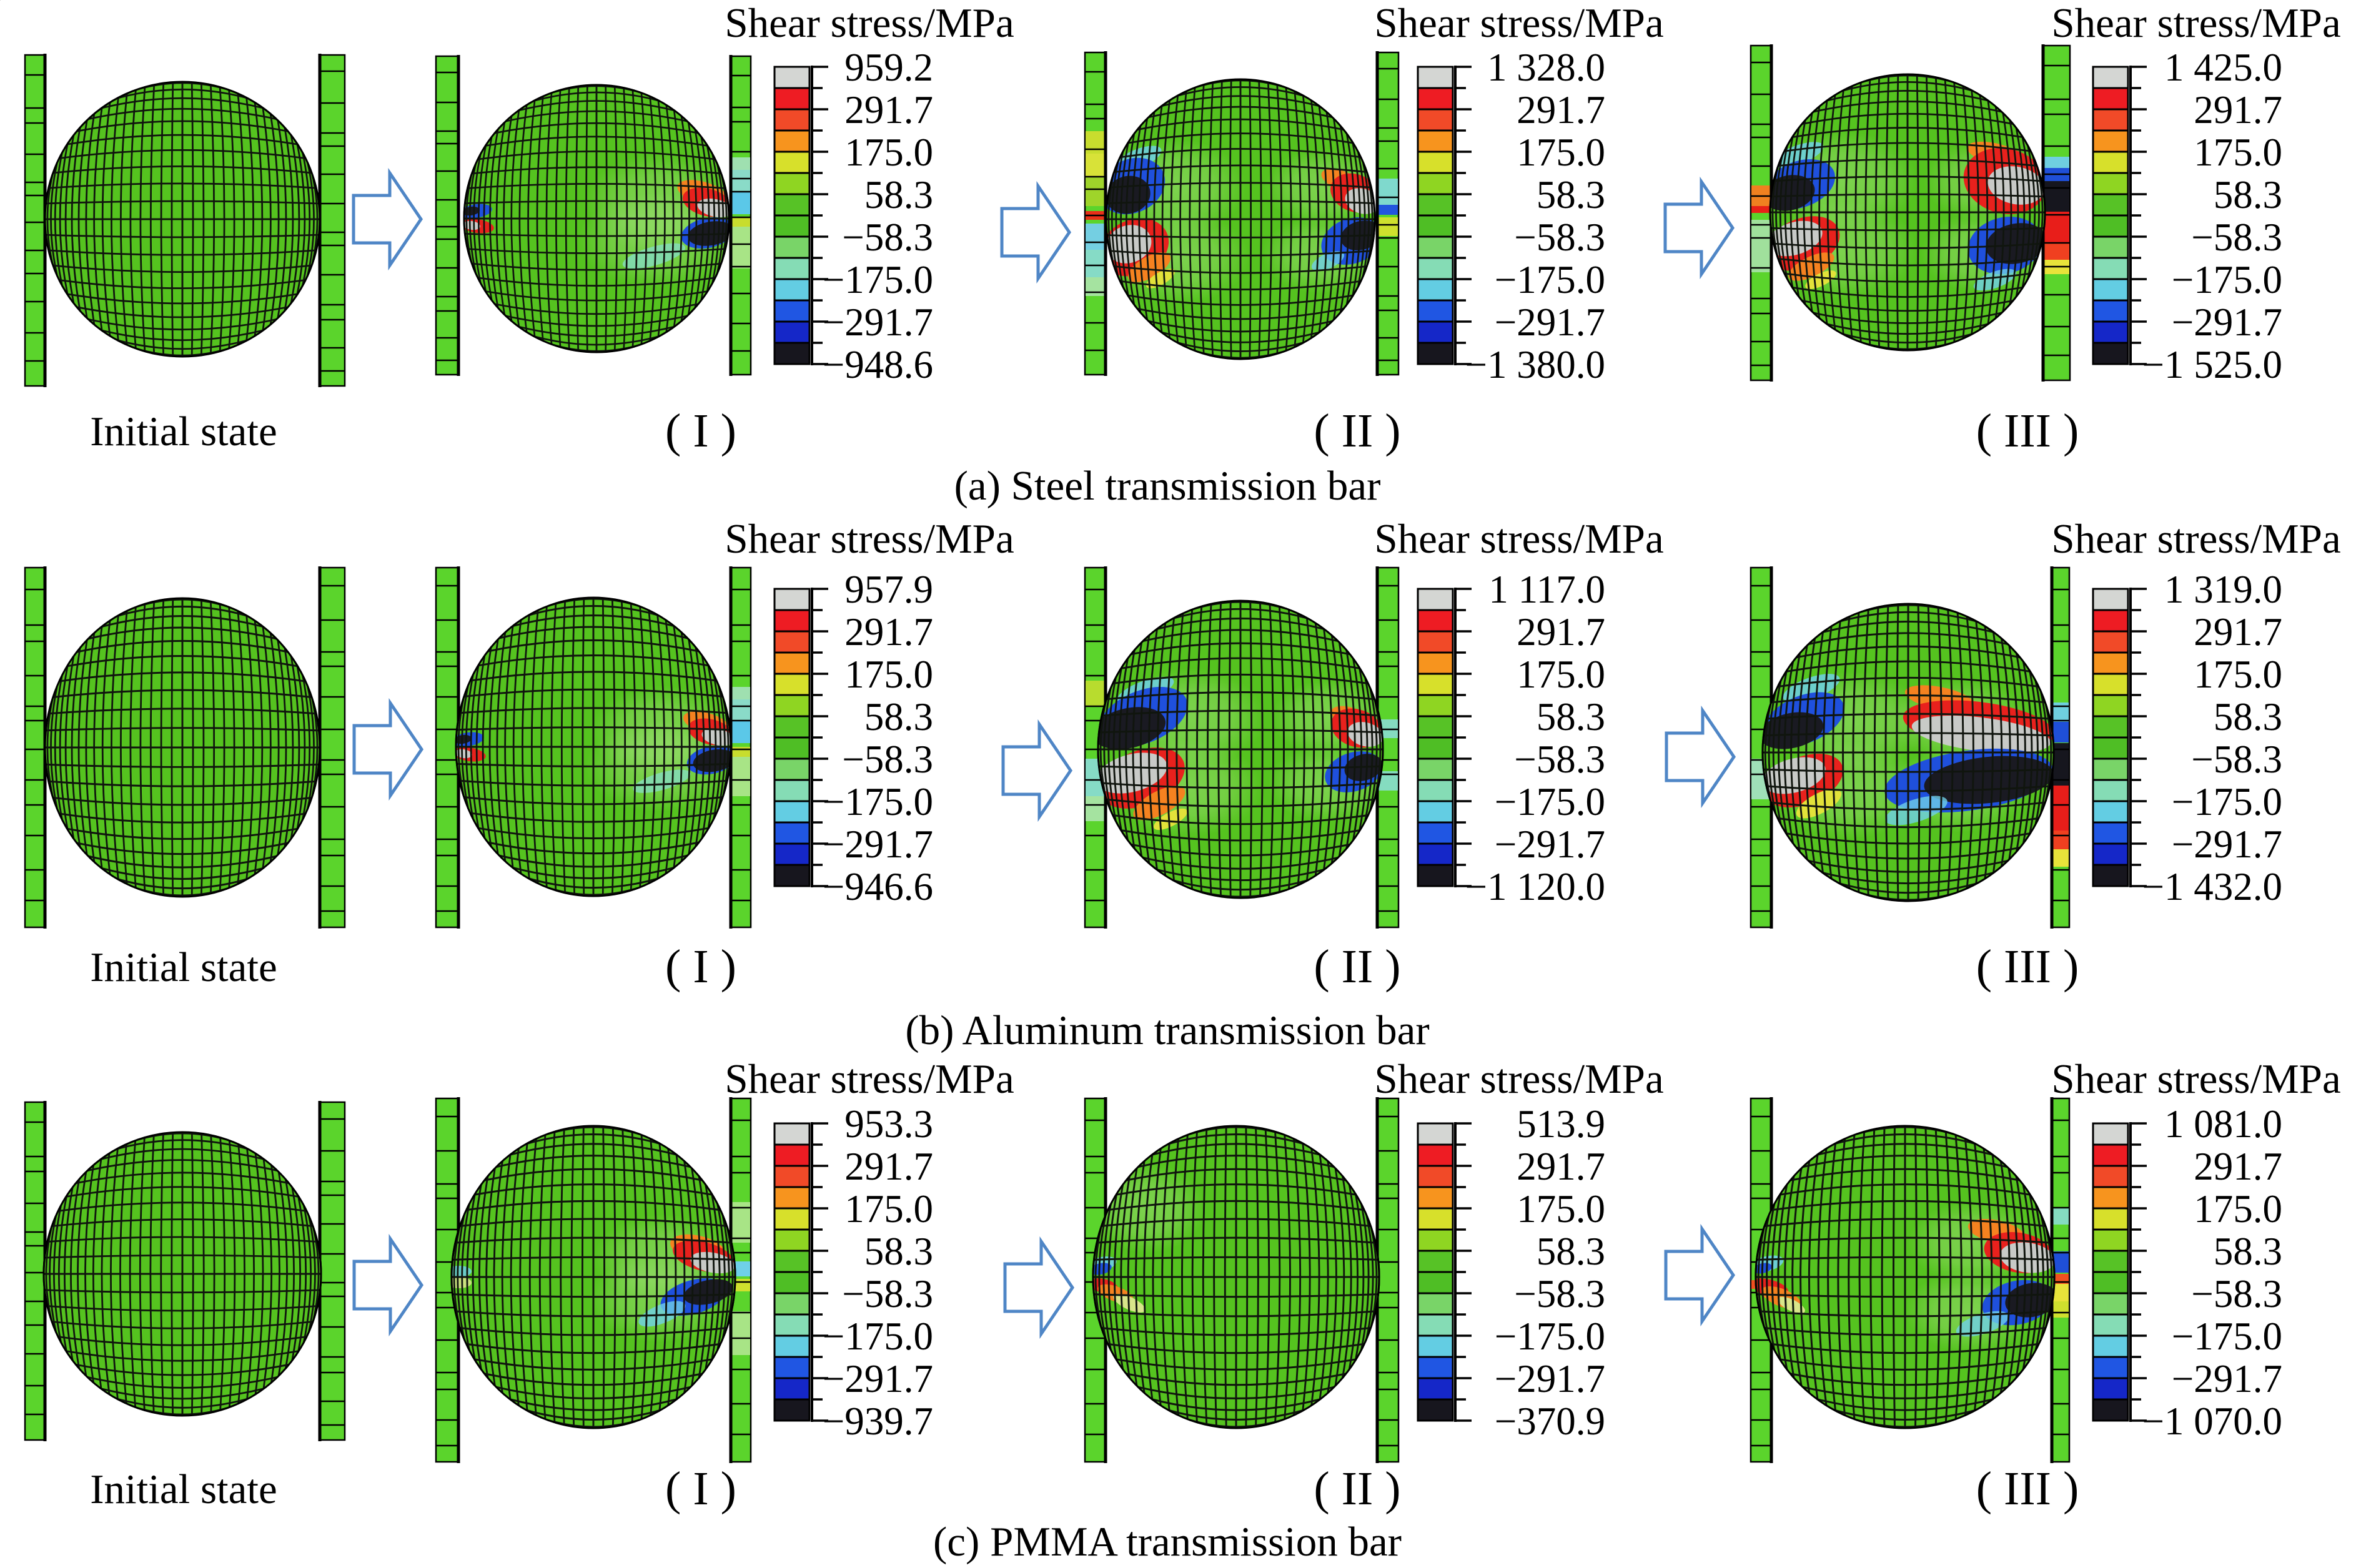  What do you see at coordinates (889, 67) in the screenshot?
I see `svg-text: 959.2` at bounding box center [889, 67].